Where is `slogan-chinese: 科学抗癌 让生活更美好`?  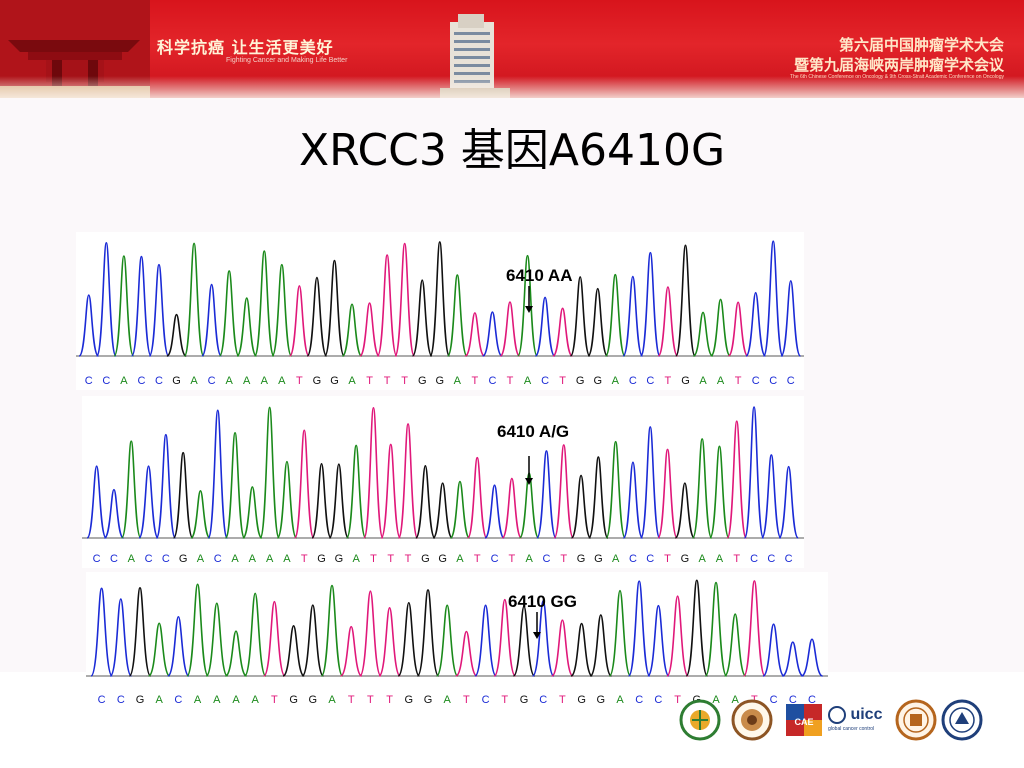 slogan-chinese: 科学抗癌 让生活更美好 is located at coordinates (245, 47).